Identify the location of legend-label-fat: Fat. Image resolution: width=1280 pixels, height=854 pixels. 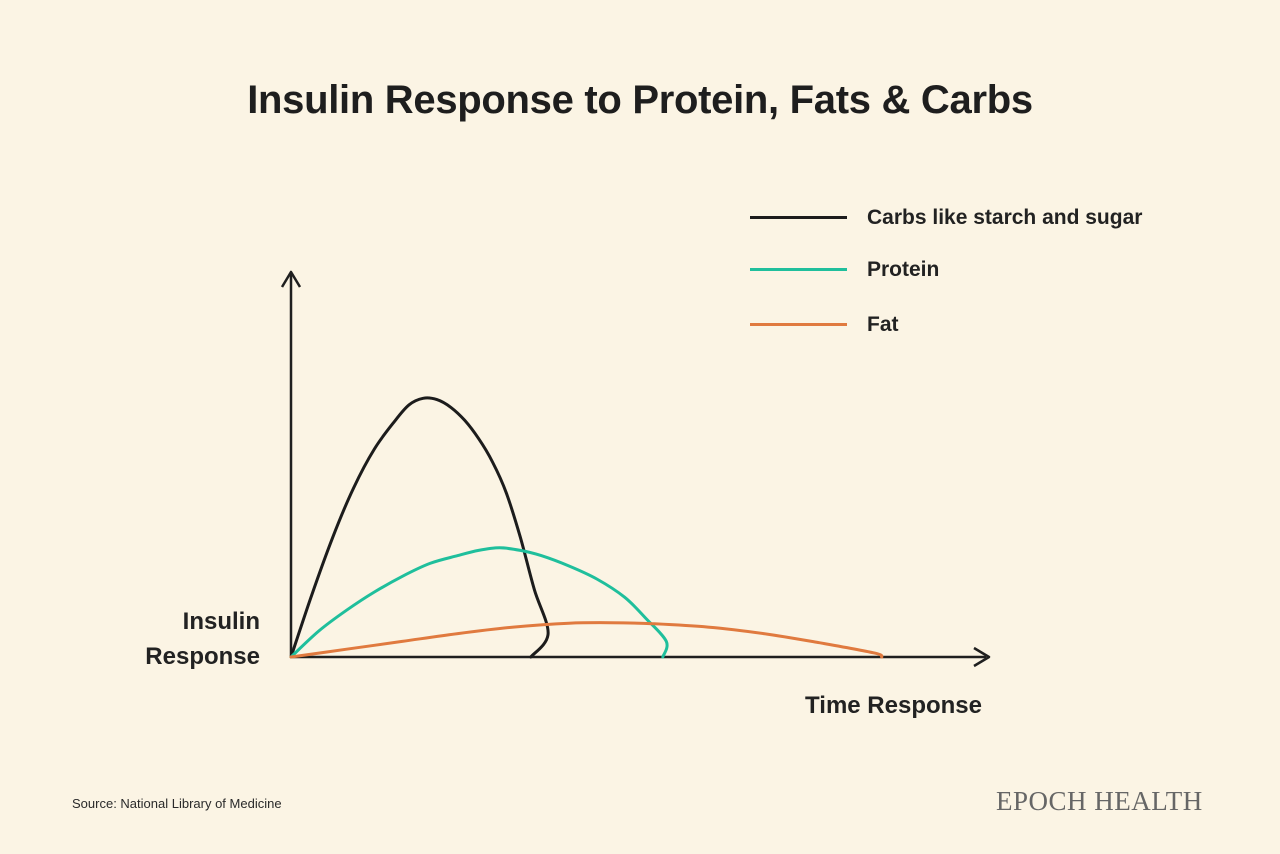
(883, 324).